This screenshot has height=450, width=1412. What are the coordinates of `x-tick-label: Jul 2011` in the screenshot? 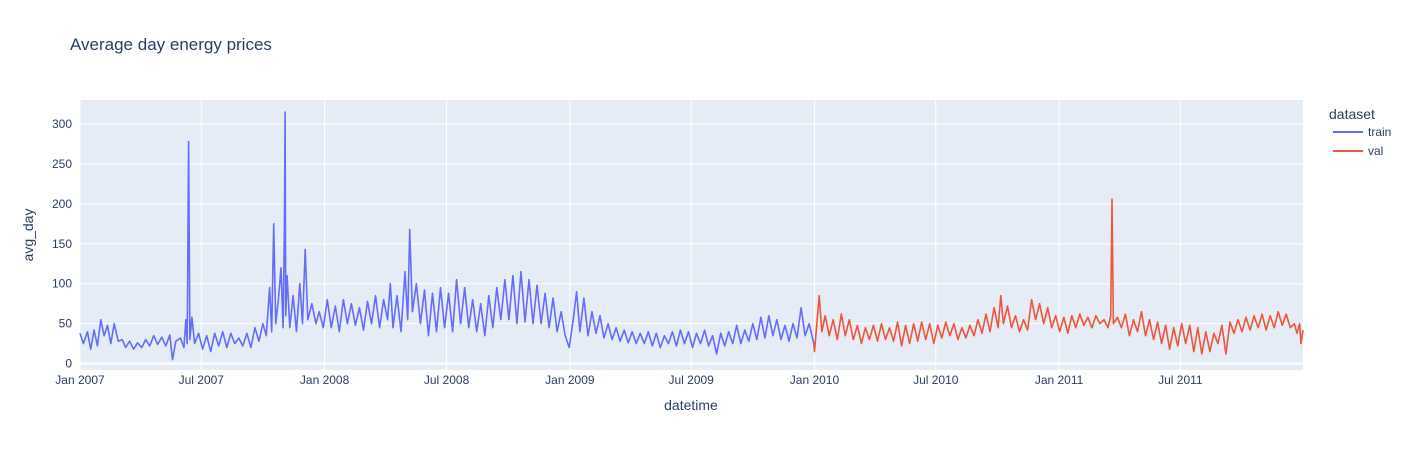 It's located at (1180, 380).